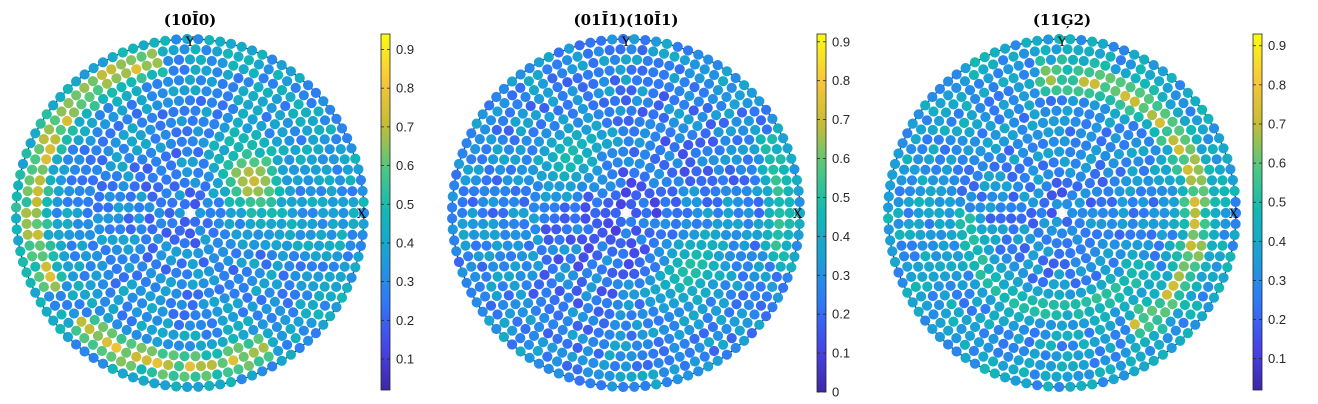 The height and width of the screenshot is (404, 1318). Describe the element at coordinates (405, 49) in the screenshot. I see `colorbar-tick-label: 0.9` at that location.